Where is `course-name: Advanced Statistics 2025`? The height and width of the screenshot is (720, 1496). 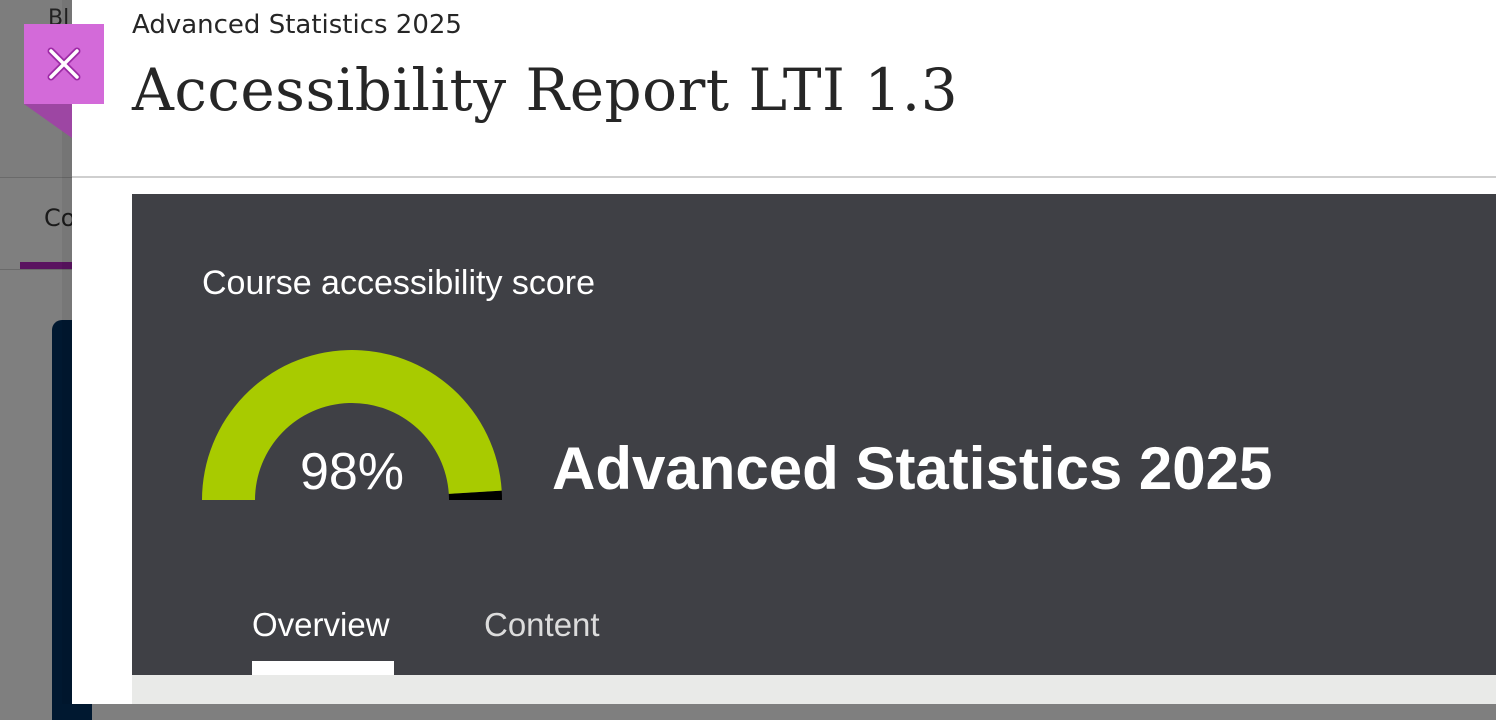
course-name: Advanced Statistics 2025 is located at coordinates (912, 468).